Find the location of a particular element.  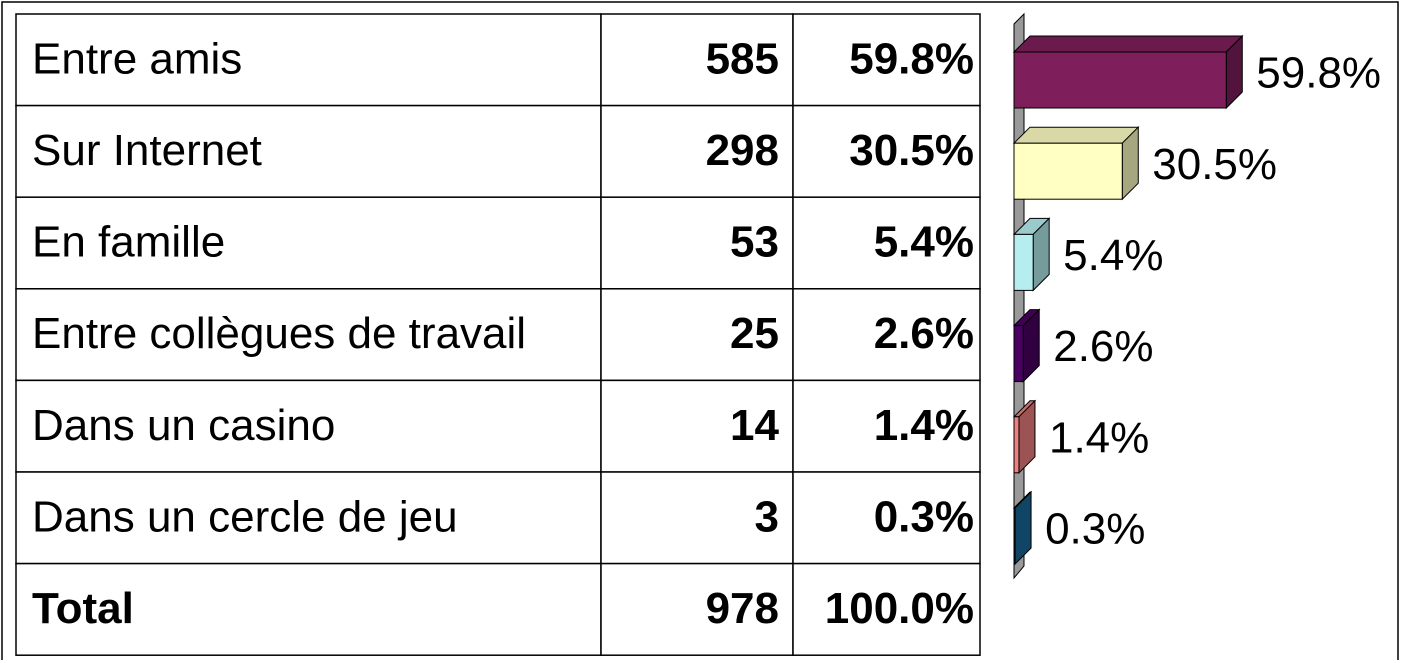

bar-label: 59.8% is located at coordinates (1318, 73).